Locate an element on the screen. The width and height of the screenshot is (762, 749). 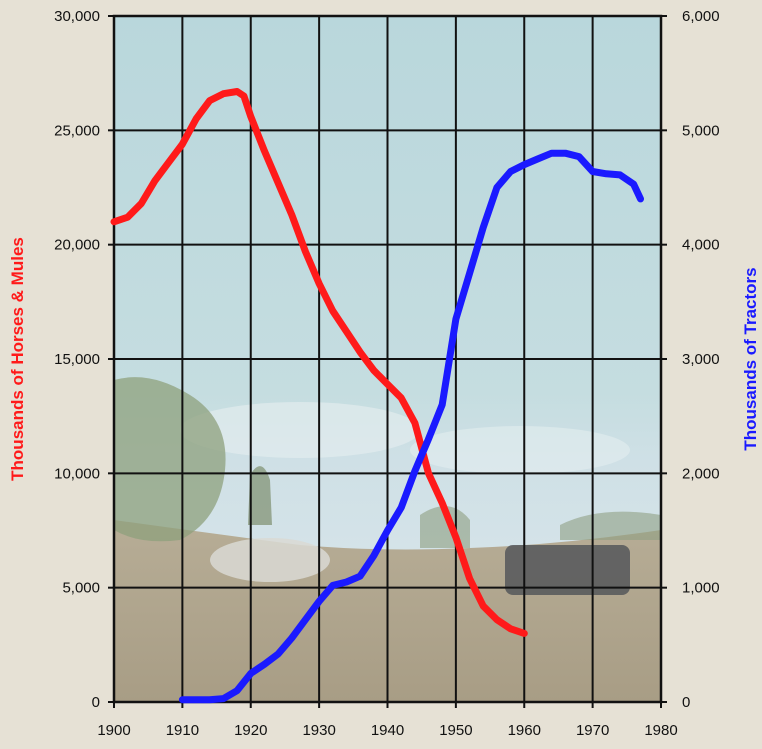
x-tick-label: 1950 is located at coordinates (455, 730).